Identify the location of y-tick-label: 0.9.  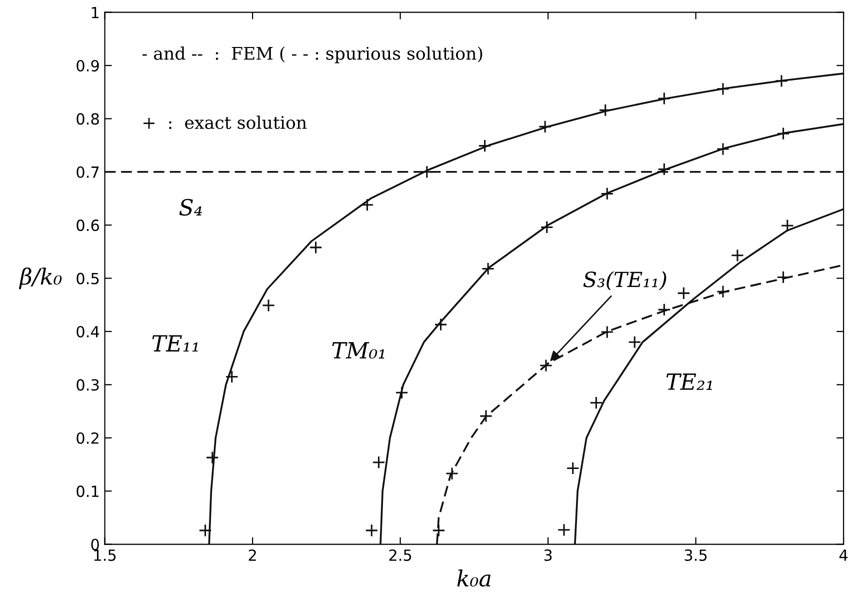
(87, 66).